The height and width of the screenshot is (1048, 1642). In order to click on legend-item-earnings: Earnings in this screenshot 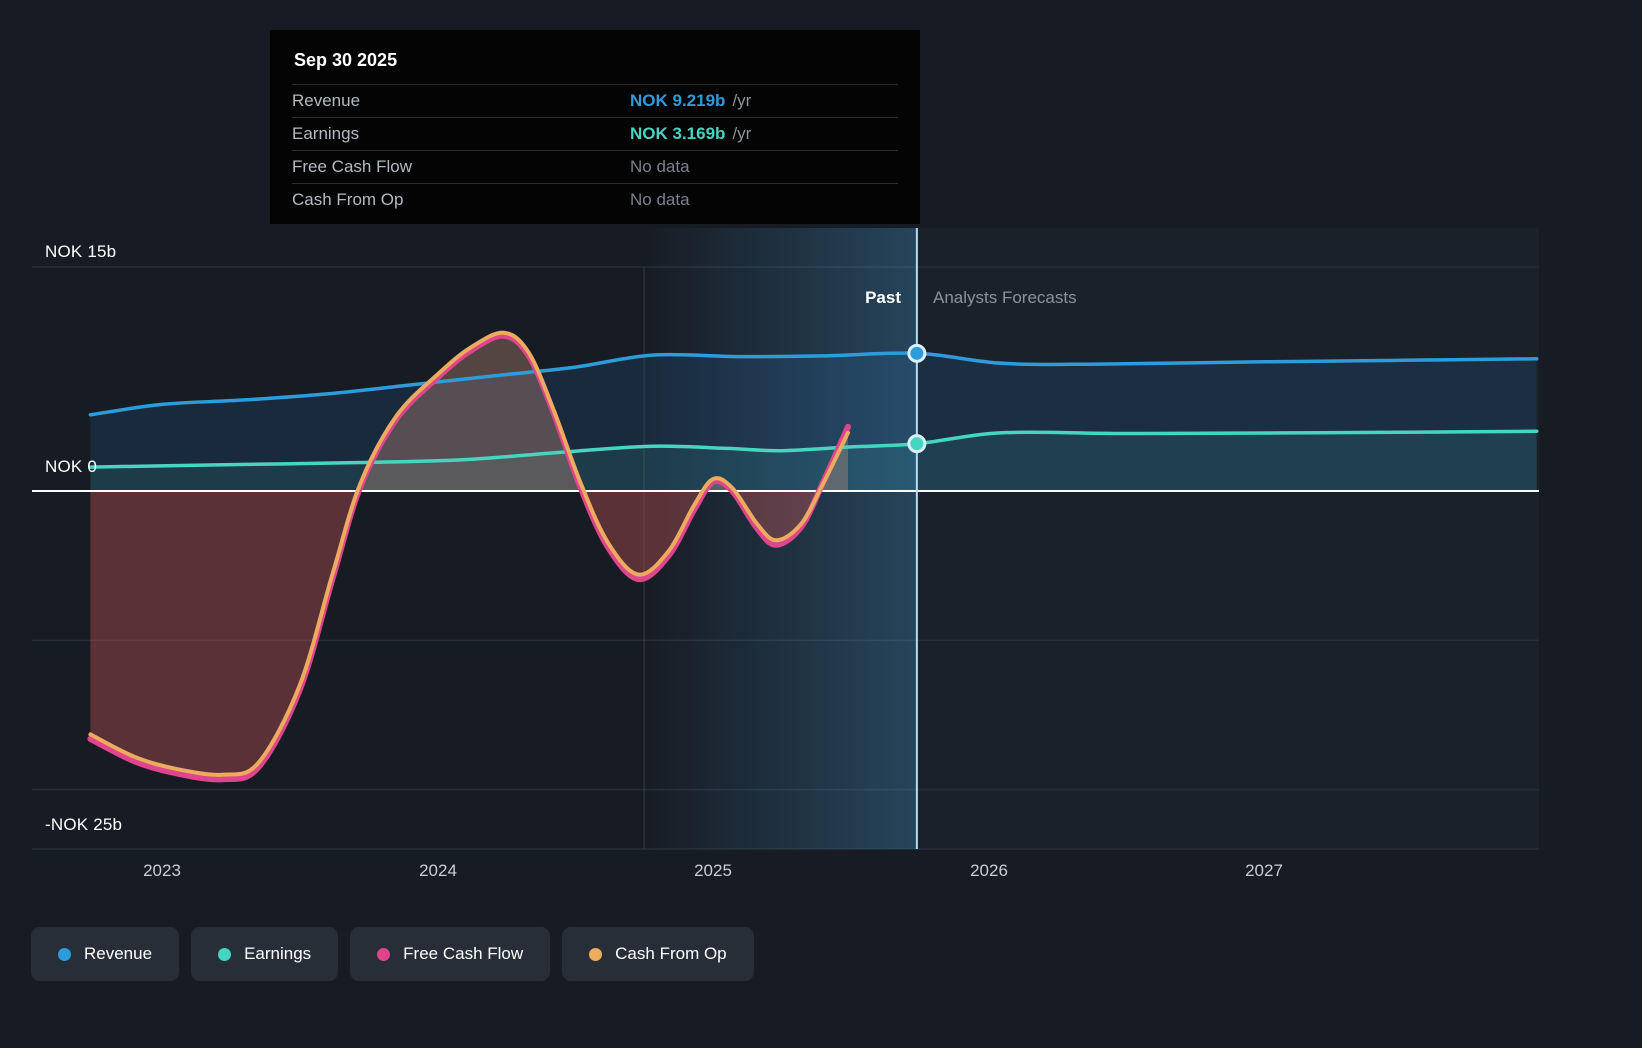, I will do `click(265, 954)`.